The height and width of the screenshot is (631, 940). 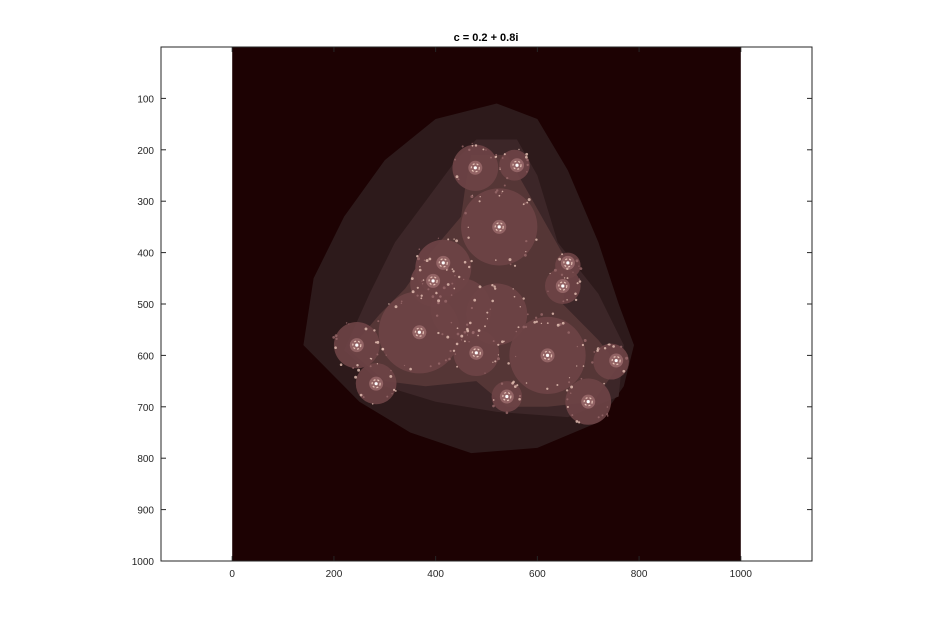 I want to click on y-tick-label: 300, so click(x=145, y=202).